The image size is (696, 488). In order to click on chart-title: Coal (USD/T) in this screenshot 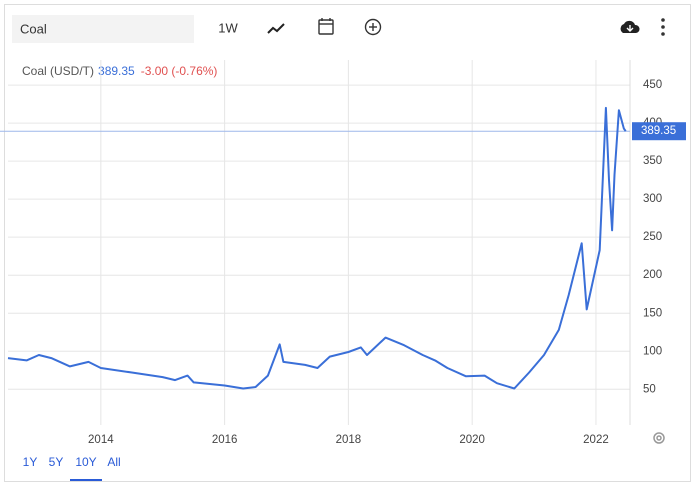, I will do `click(58, 71)`.